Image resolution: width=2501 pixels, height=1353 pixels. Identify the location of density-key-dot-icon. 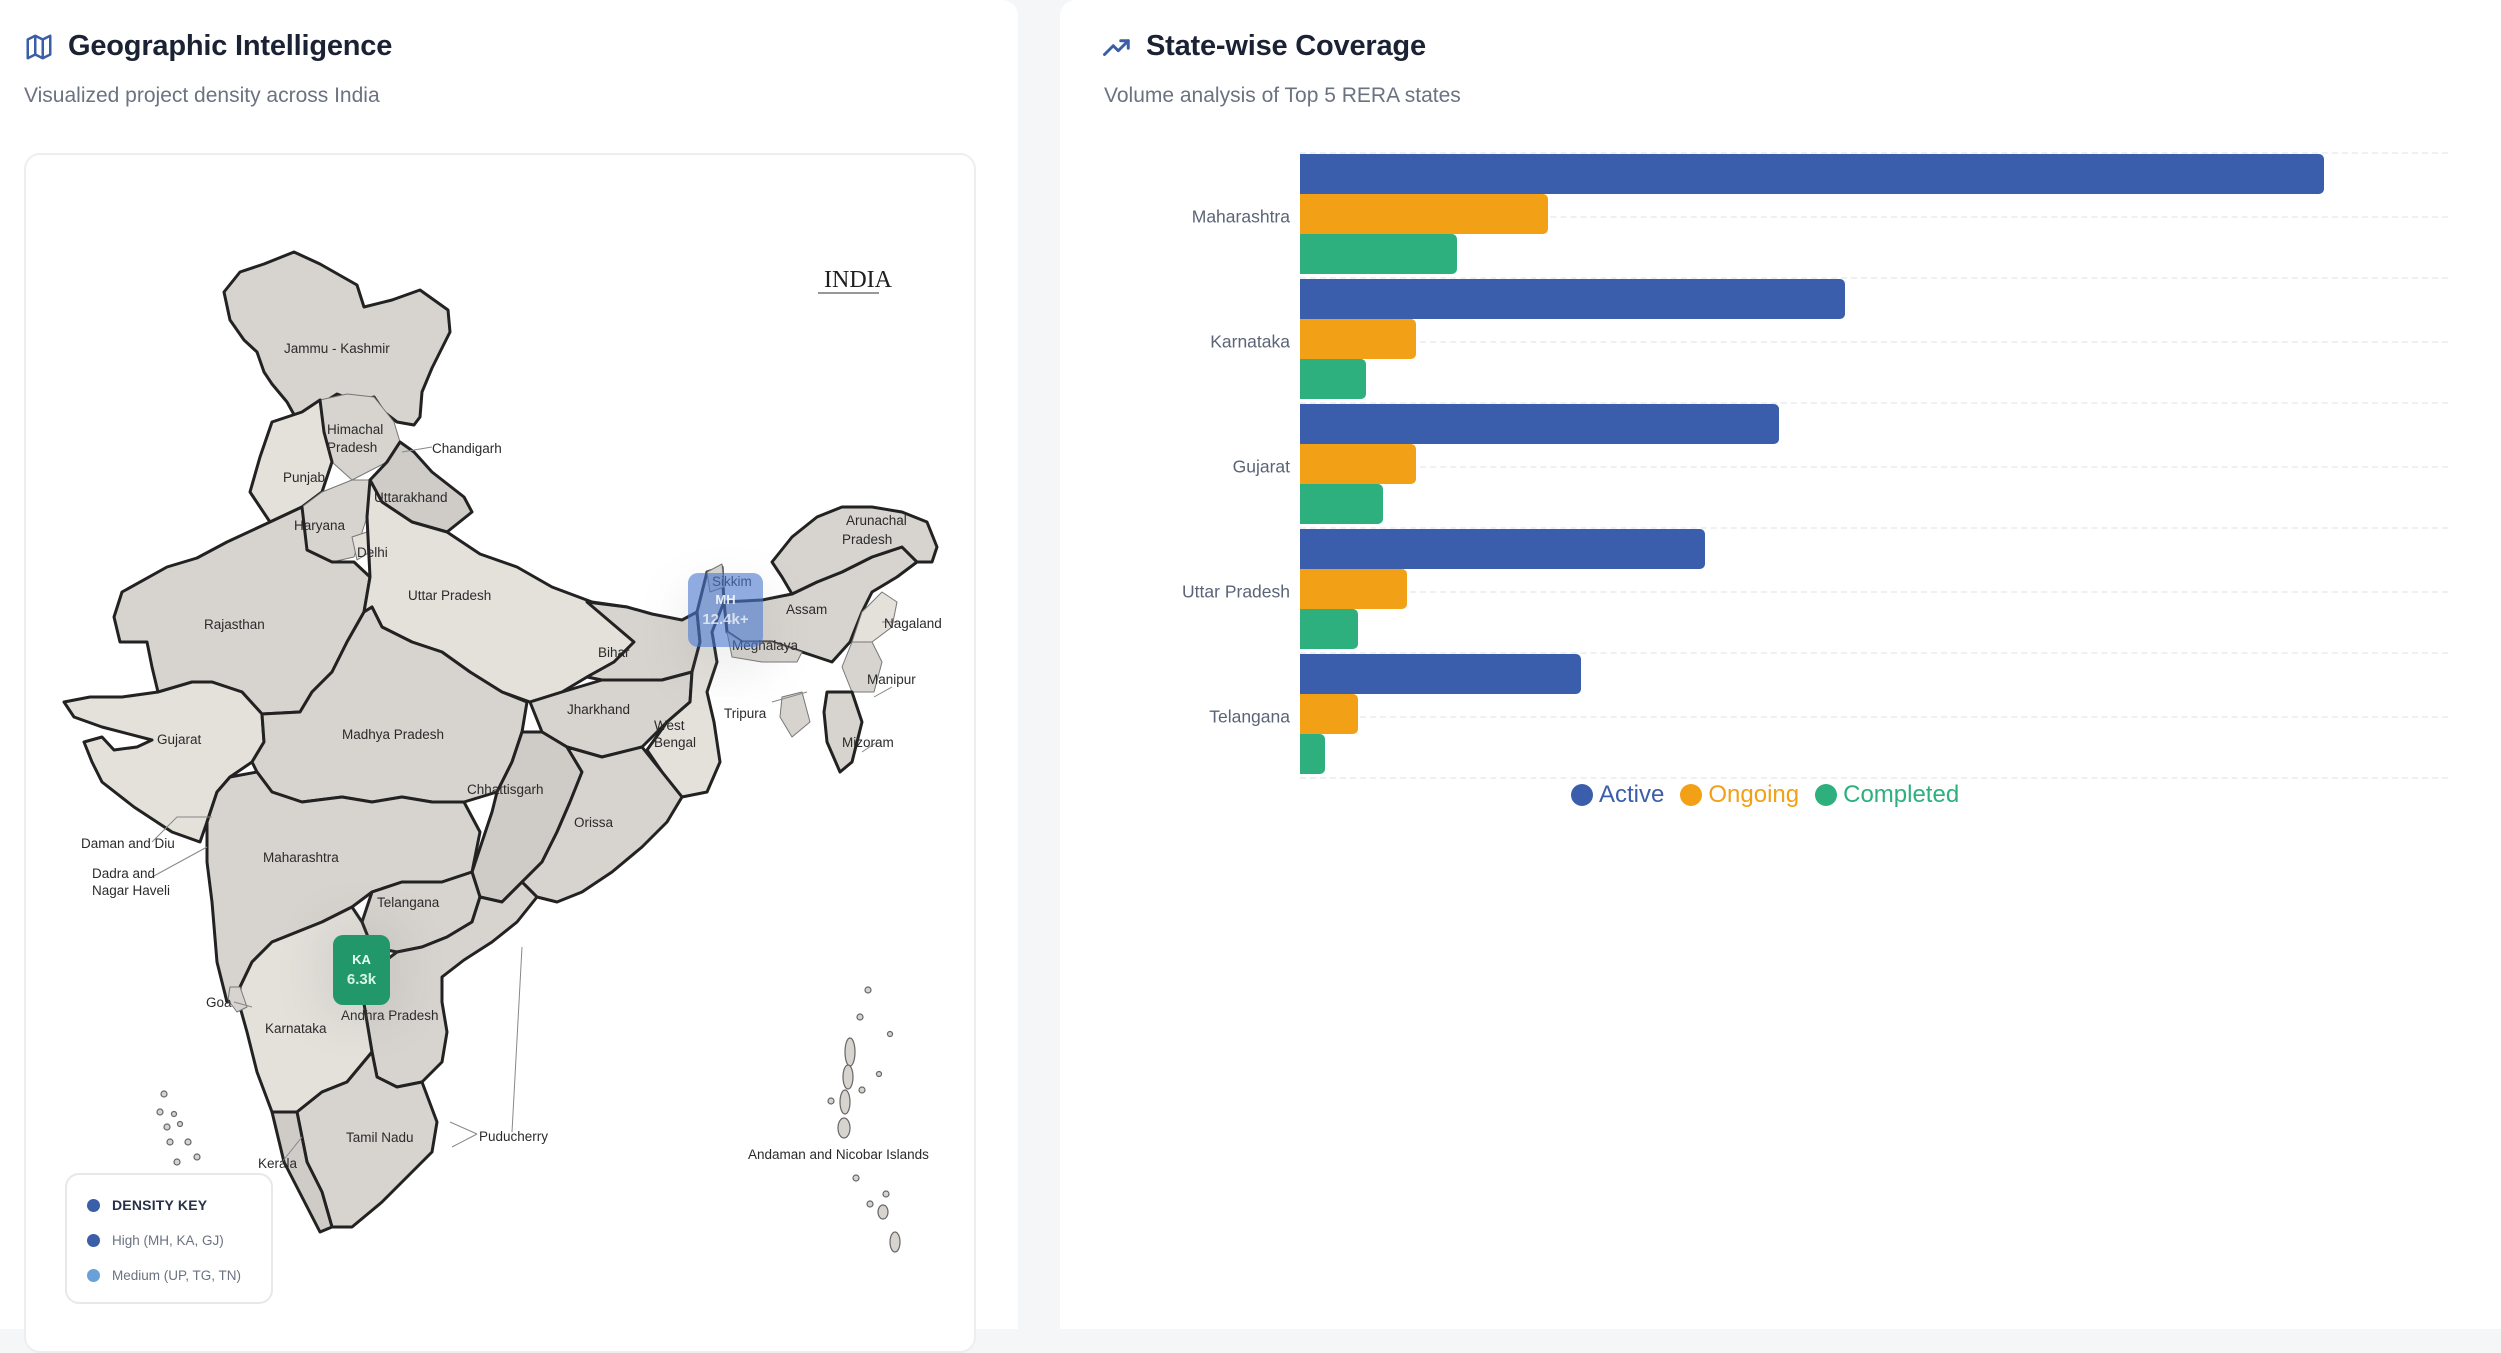
(93, 1205).